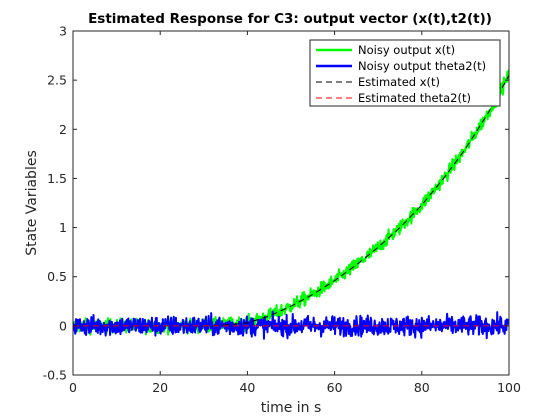 This screenshot has height=420, width=560. Describe the element at coordinates (406, 50) in the screenshot. I see `legend-label: Noisy output x(t)` at that location.